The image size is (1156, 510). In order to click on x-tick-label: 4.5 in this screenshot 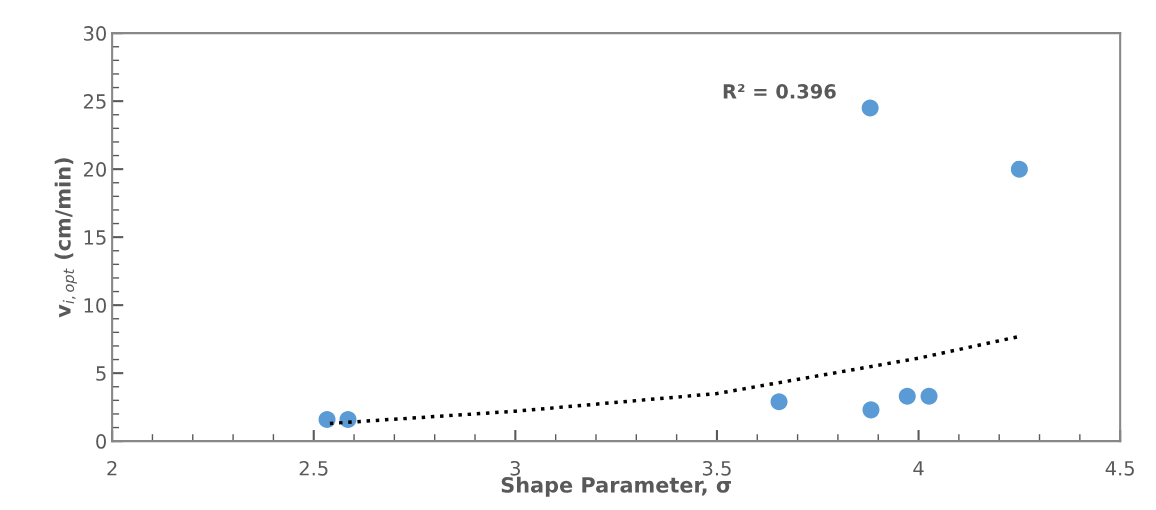, I will do `click(1119, 468)`.